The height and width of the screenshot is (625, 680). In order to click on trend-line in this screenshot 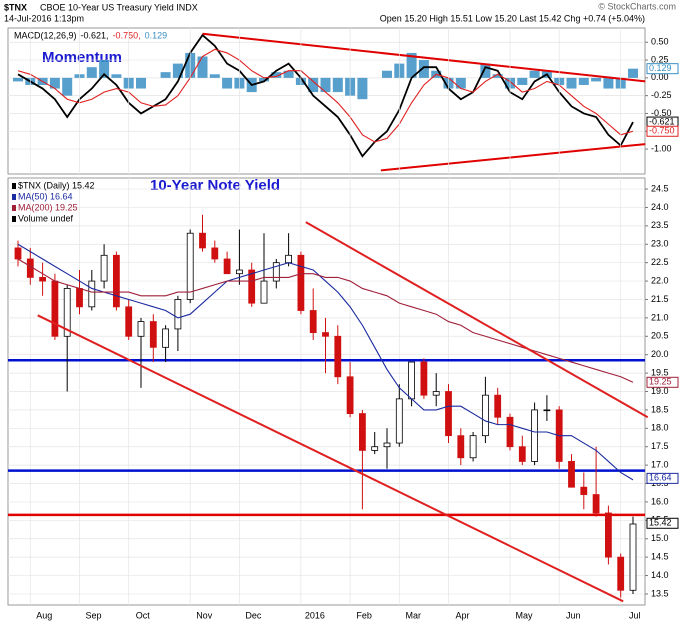, I will do `click(513, 157)`.